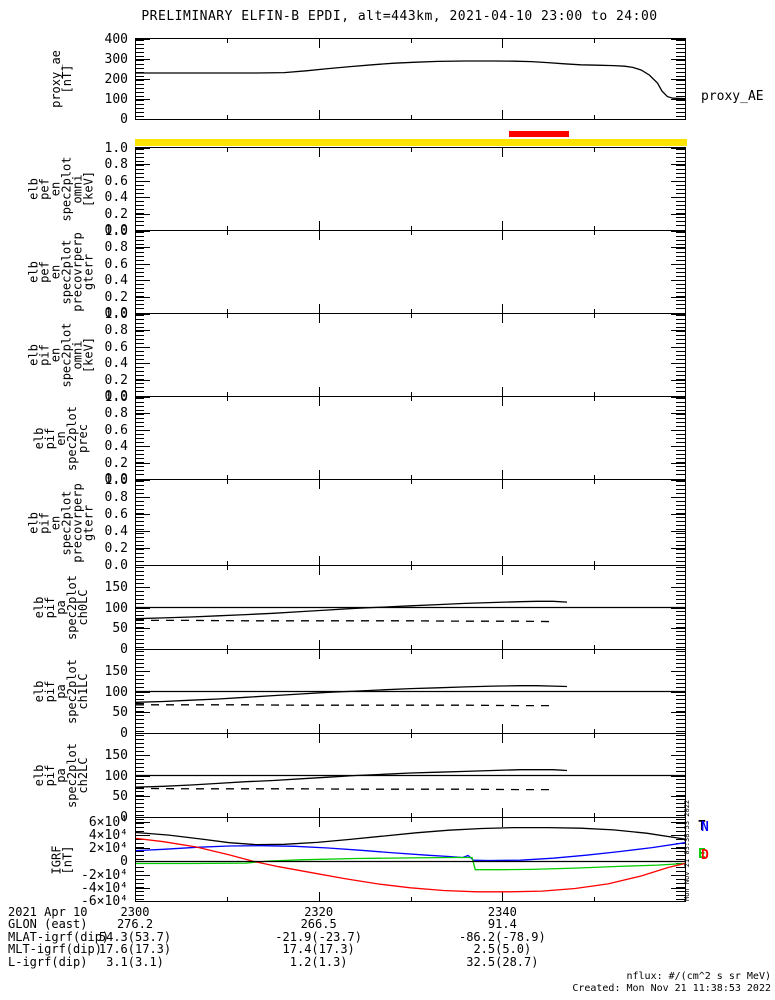 The width and height of the screenshot is (775, 1000). What do you see at coordinates (135, 949) in the screenshot?
I see `bottom-row-value: 17.6(17.3)` at bounding box center [135, 949].